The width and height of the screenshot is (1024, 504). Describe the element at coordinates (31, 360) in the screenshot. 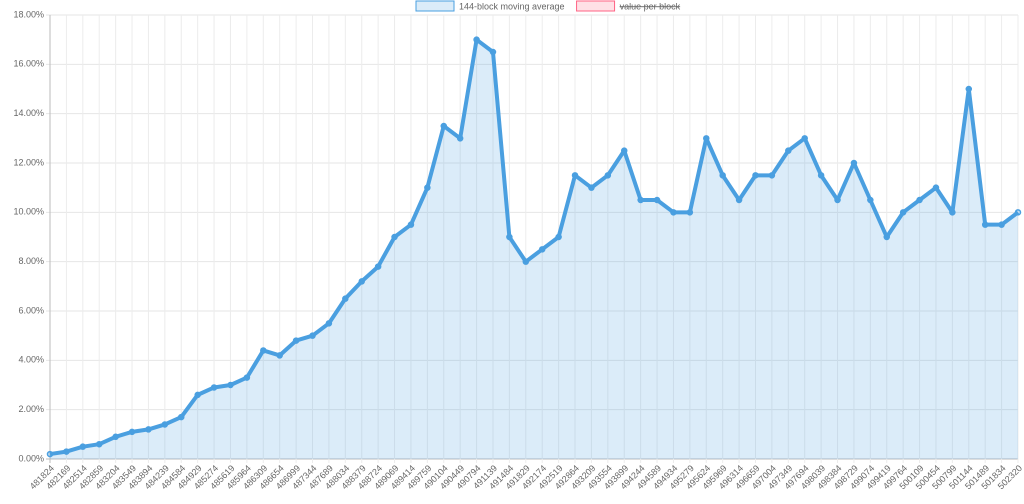

I see `y-tick-label: 4.00%` at that location.